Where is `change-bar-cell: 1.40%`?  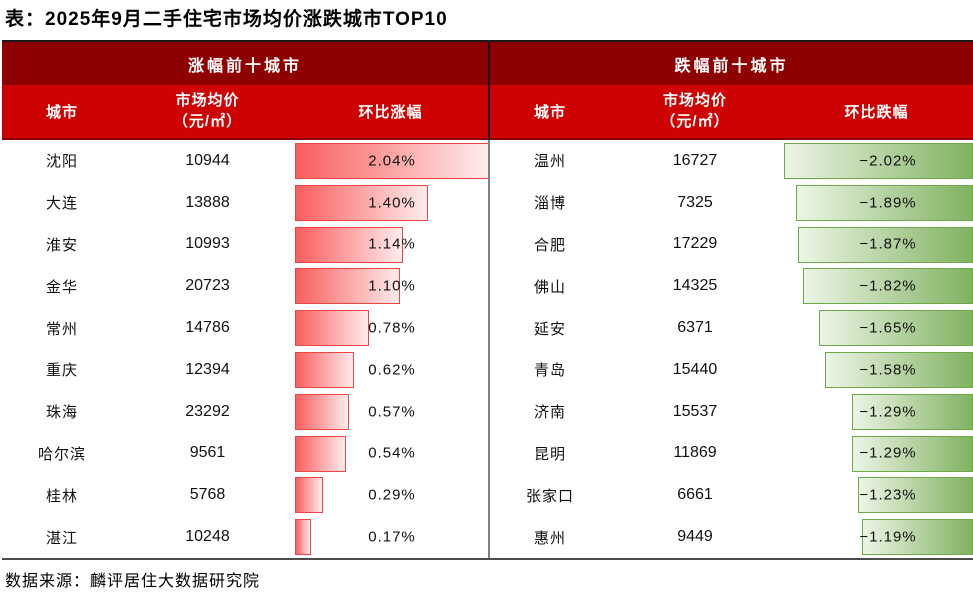
change-bar-cell: 1.40% is located at coordinates (390, 203).